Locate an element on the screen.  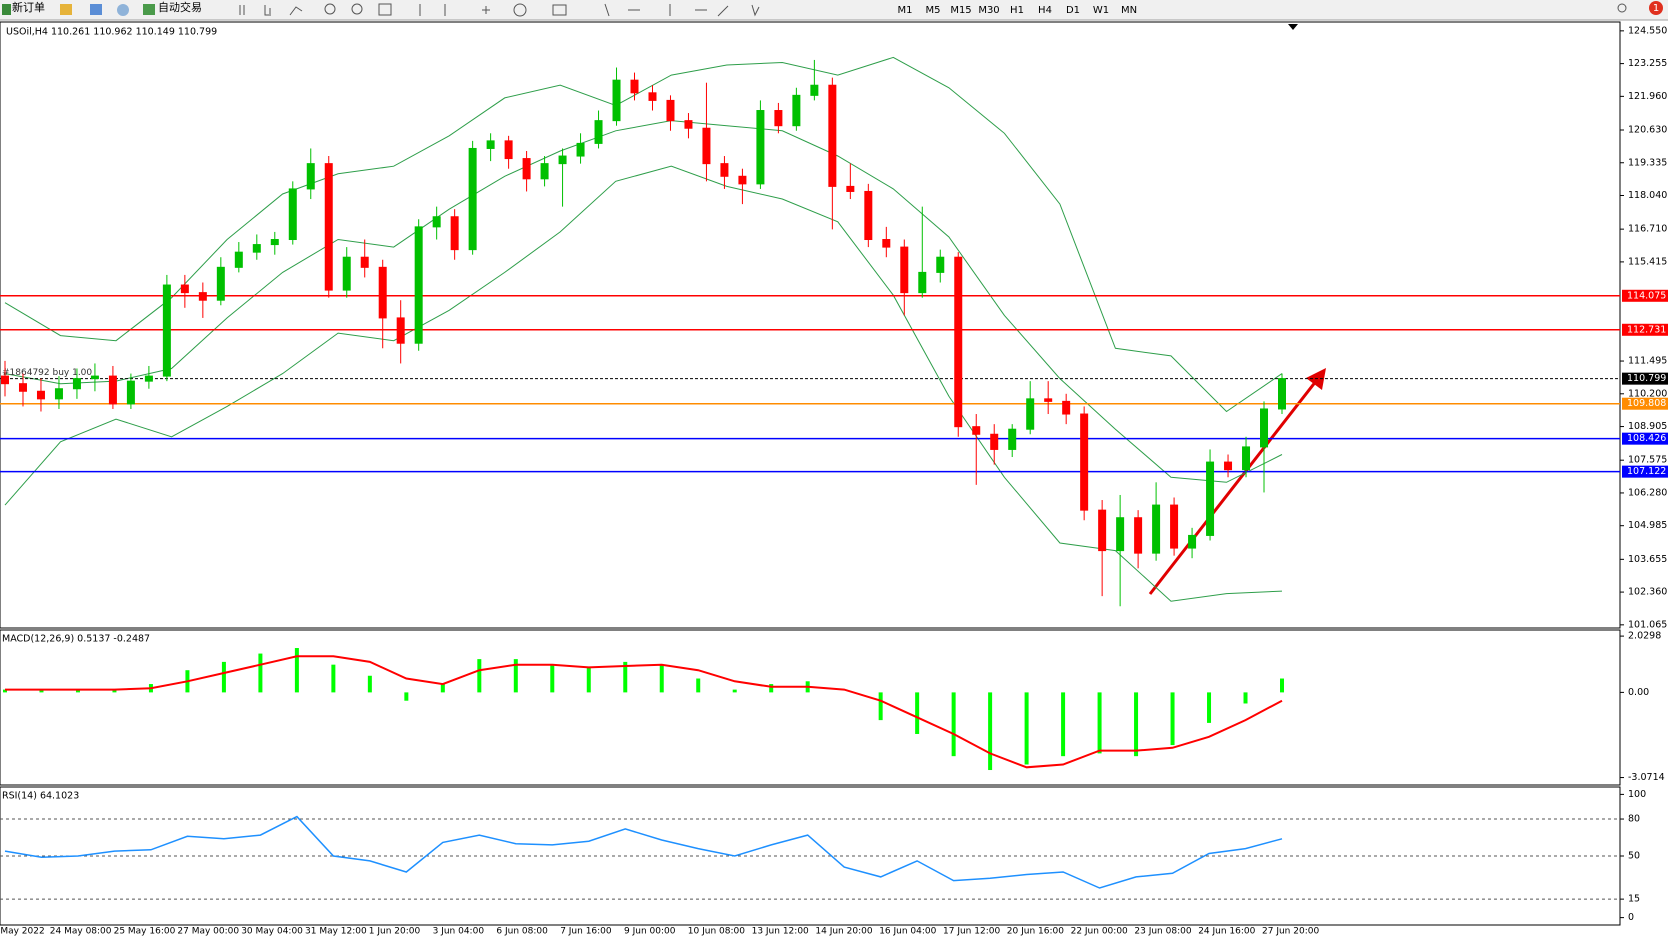
search-icon is located at coordinates (1622, 8).